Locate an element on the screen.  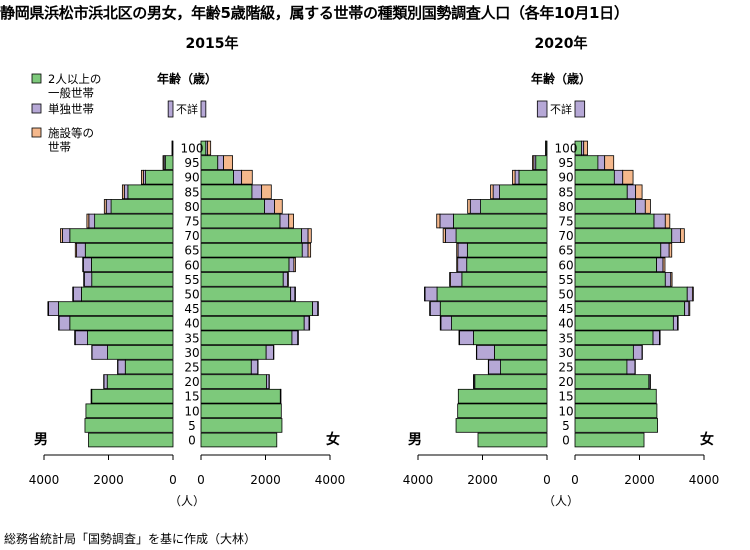
p2-age-tick-95: 95 is located at coordinates (565, 163).